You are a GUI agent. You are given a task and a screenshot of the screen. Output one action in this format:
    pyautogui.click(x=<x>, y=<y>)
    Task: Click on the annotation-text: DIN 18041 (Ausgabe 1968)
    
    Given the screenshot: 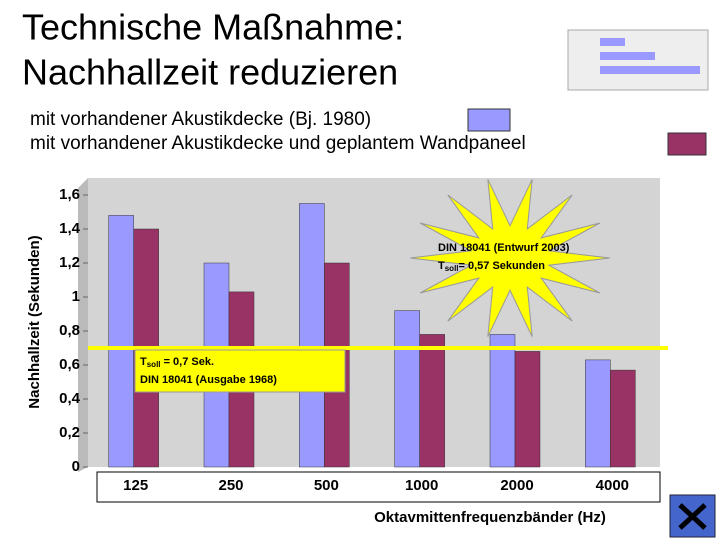 What is the action you would take?
    pyautogui.click(x=208, y=380)
    